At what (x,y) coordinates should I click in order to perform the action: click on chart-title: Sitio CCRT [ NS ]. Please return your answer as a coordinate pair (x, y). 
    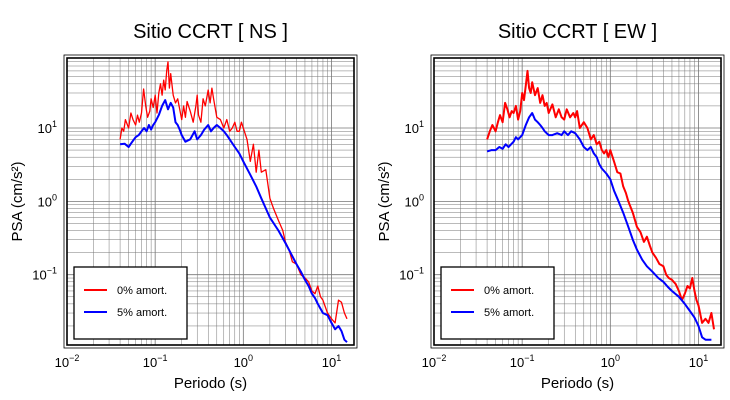
    Looking at the image, I should click on (210, 32).